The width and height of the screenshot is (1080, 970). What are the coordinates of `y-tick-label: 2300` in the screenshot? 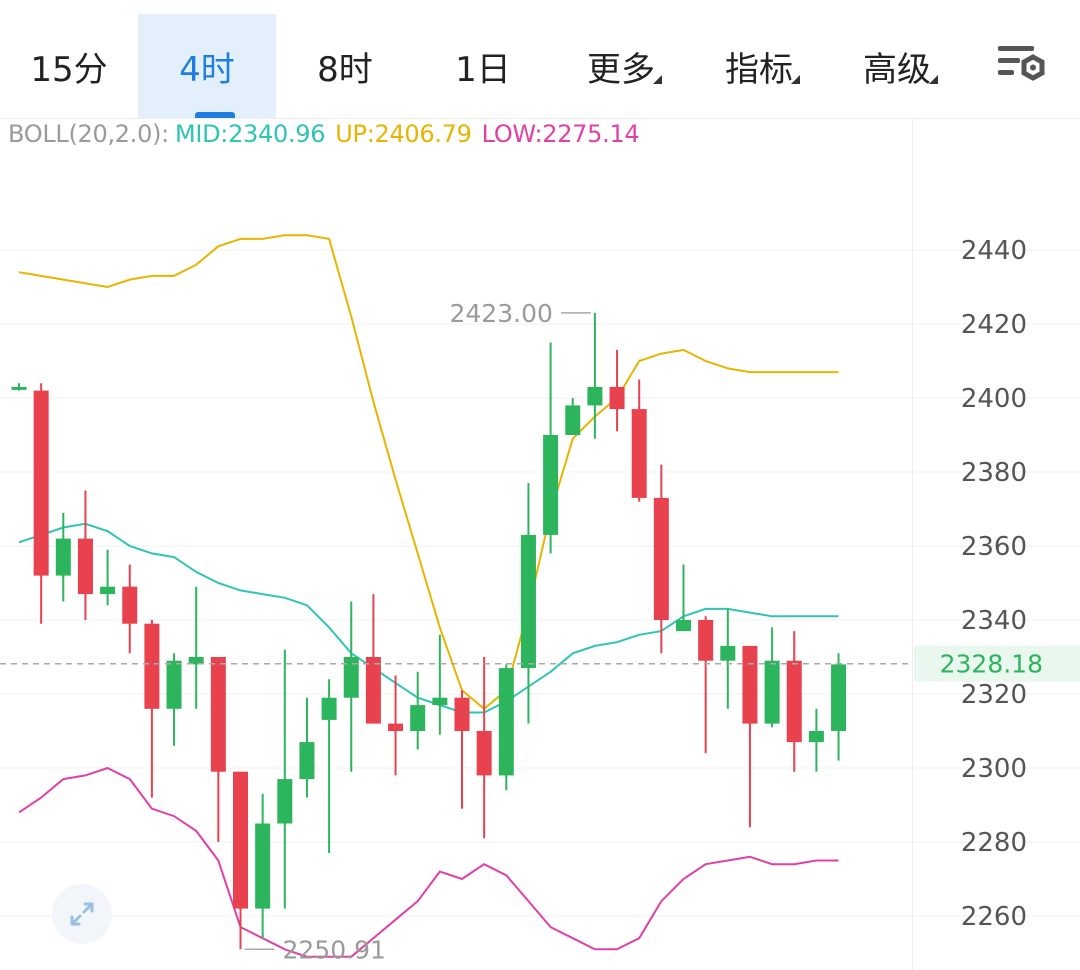 It's located at (994, 769).